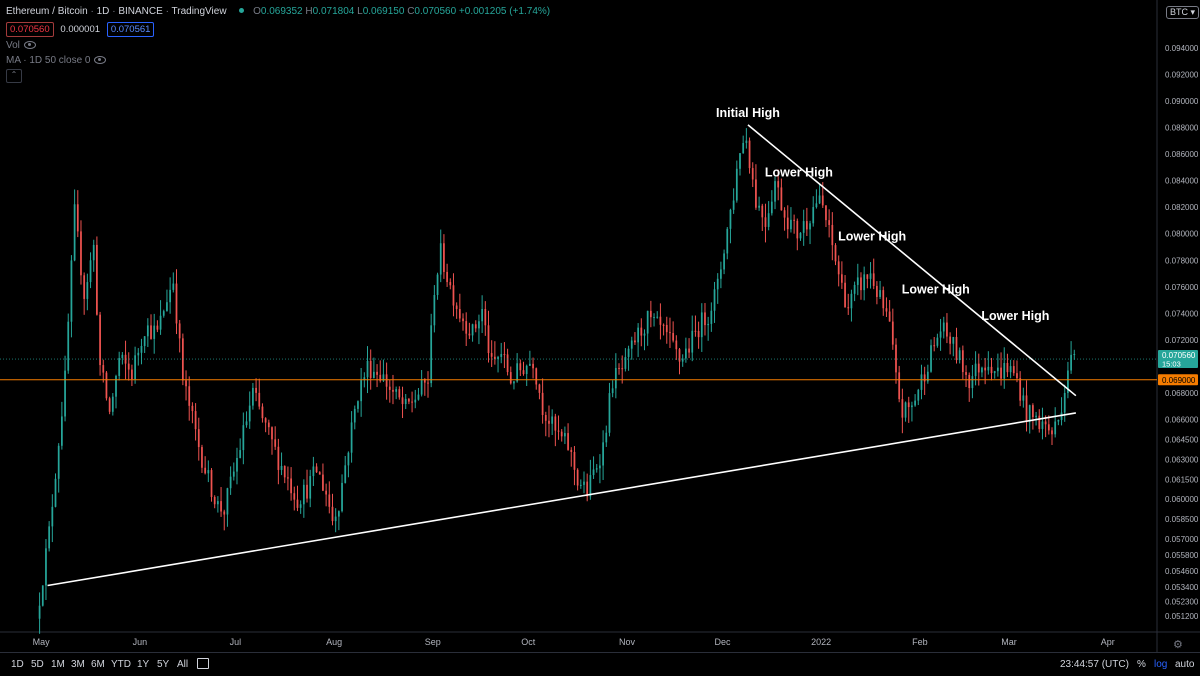 Image resolution: width=1200 pixels, height=676 pixels. What do you see at coordinates (163, 664) in the screenshot?
I see `timeframe-button: 5Y` at bounding box center [163, 664].